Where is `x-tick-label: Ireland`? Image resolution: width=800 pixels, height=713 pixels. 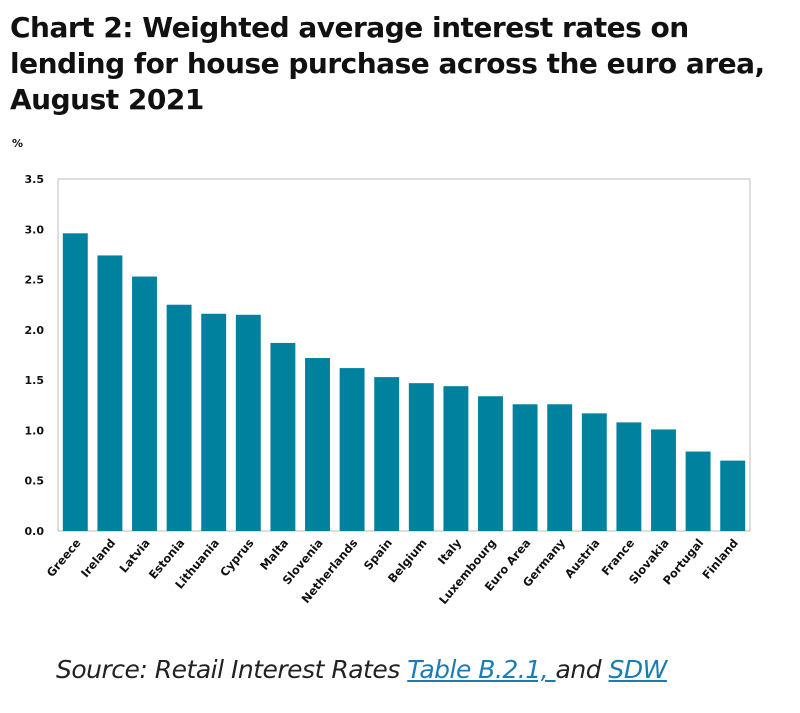
x-tick-label: Ireland is located at coordinates (98, 558).